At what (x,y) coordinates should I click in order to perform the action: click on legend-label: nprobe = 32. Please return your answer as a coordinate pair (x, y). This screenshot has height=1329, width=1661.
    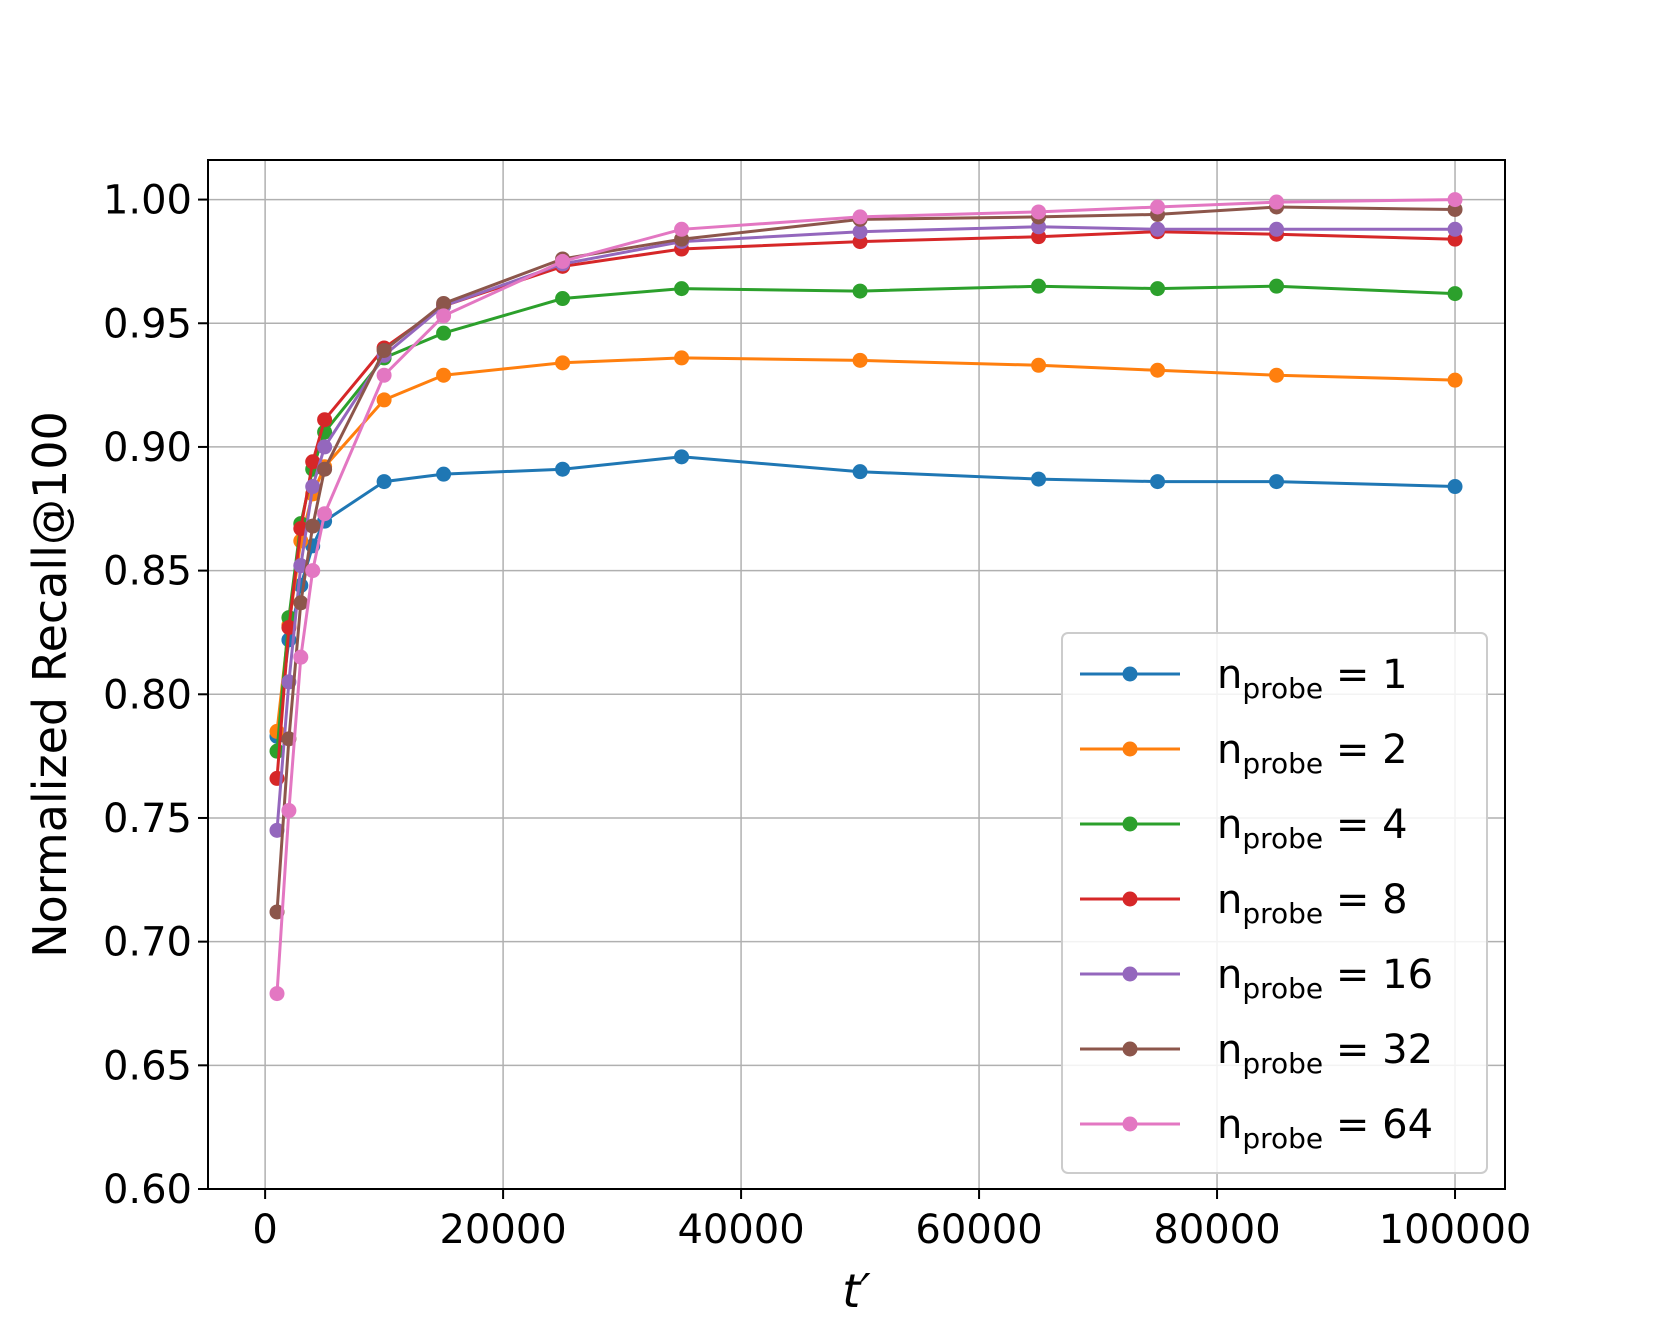
    Looking at the image, I should click on (1325, 1053).